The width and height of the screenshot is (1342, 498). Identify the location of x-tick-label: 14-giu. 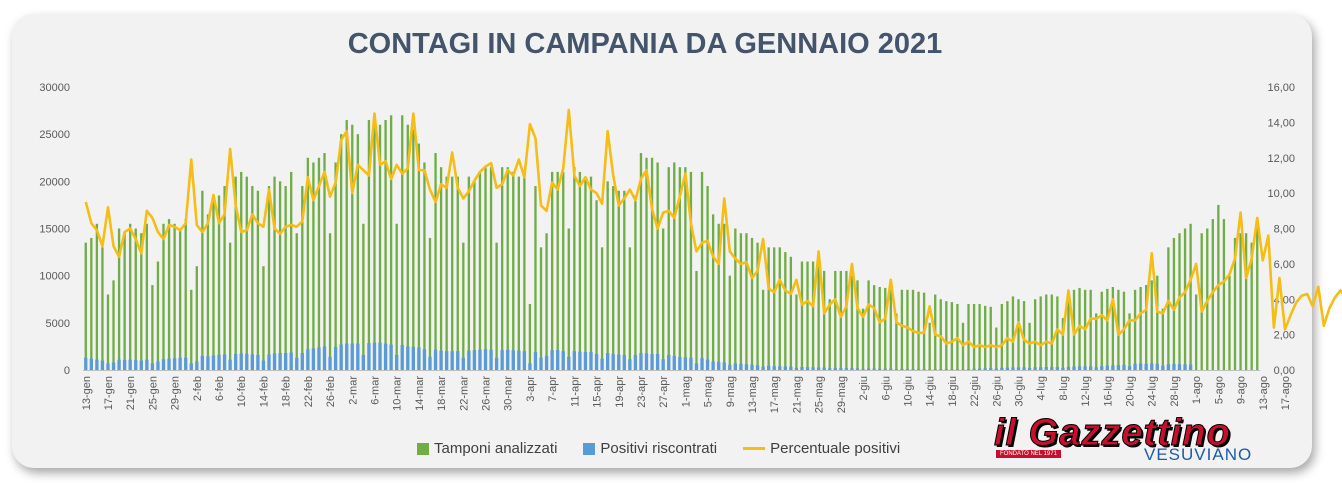
(931, 391).